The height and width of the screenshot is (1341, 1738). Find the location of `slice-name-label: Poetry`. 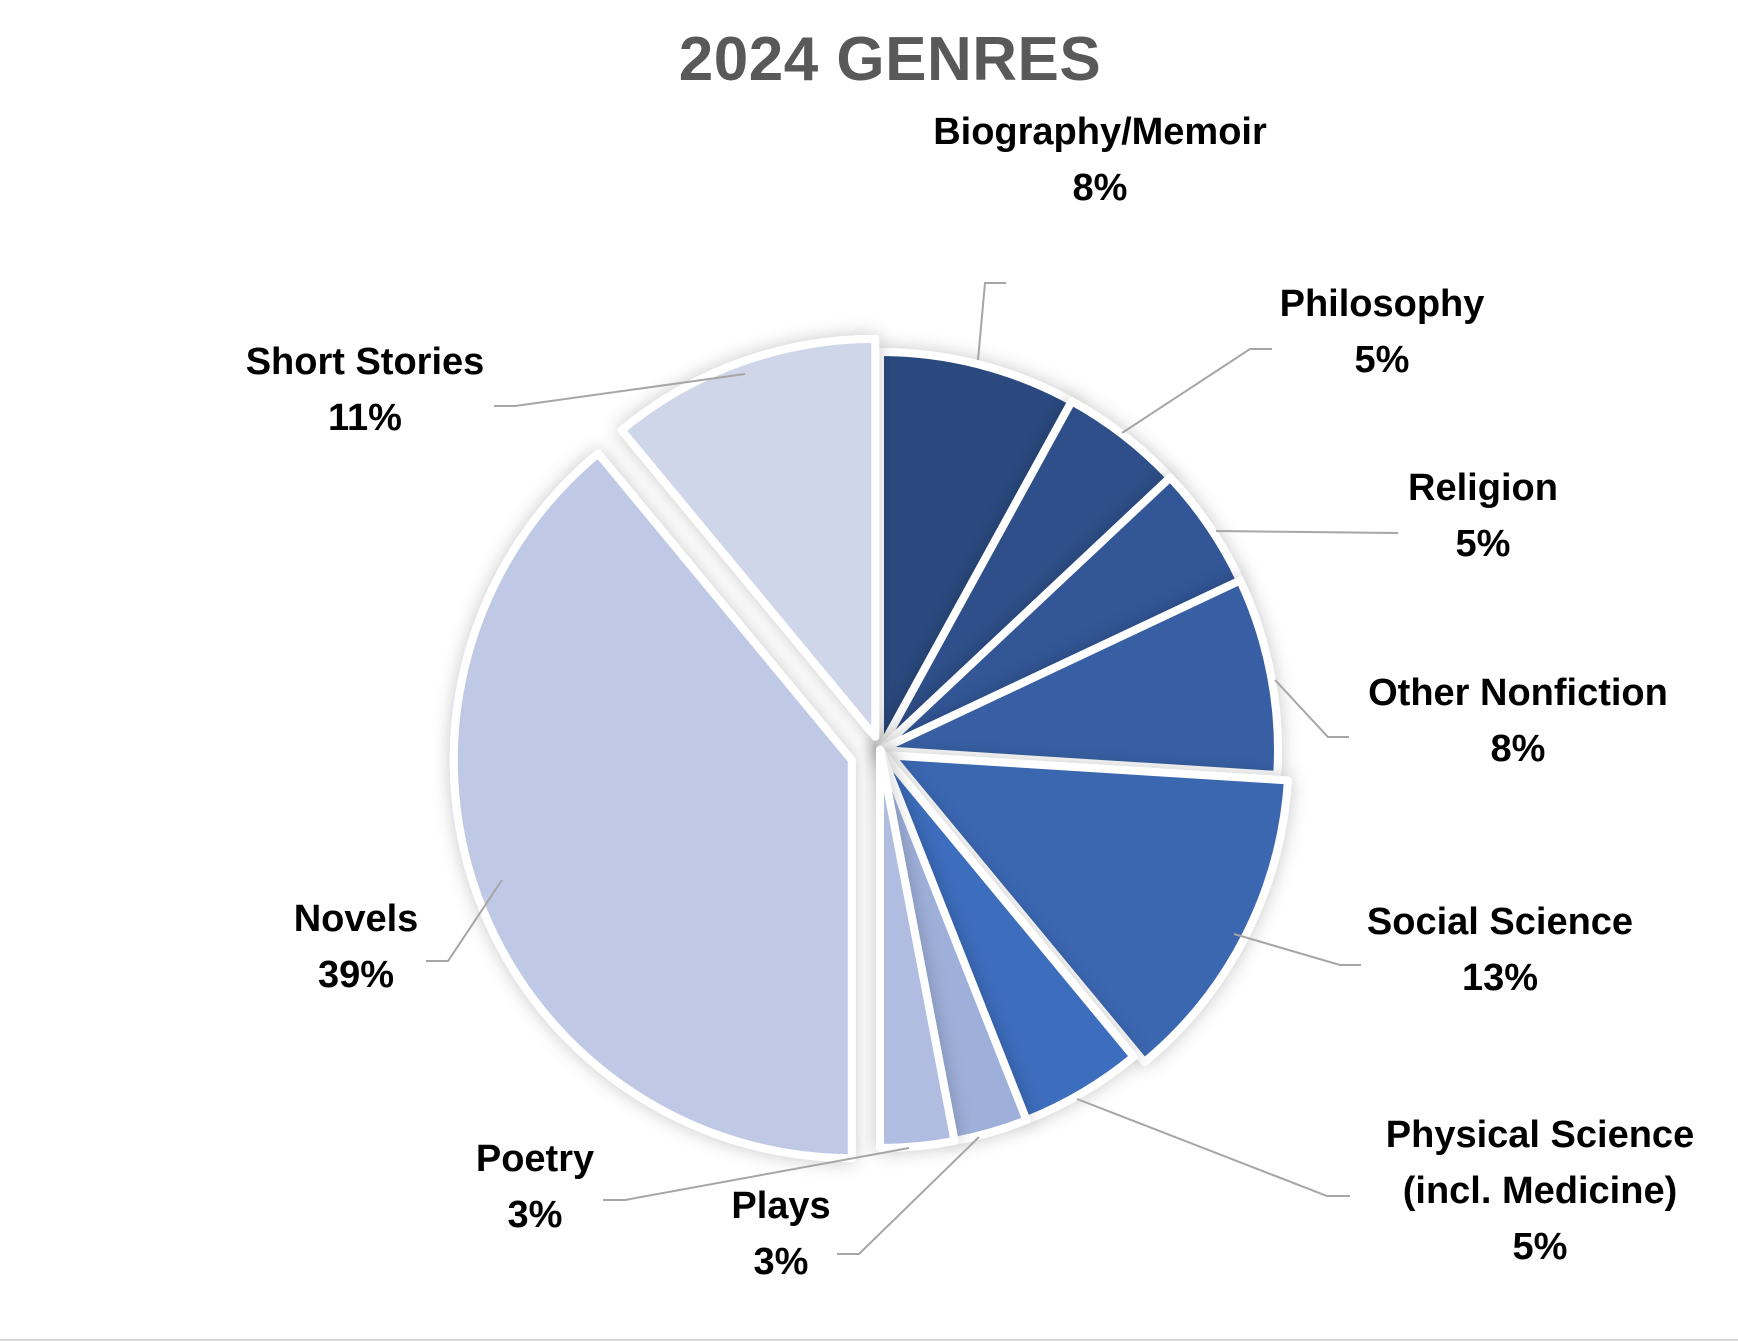

slice-name-label: Poetry is located at coordinates (535, 1159).